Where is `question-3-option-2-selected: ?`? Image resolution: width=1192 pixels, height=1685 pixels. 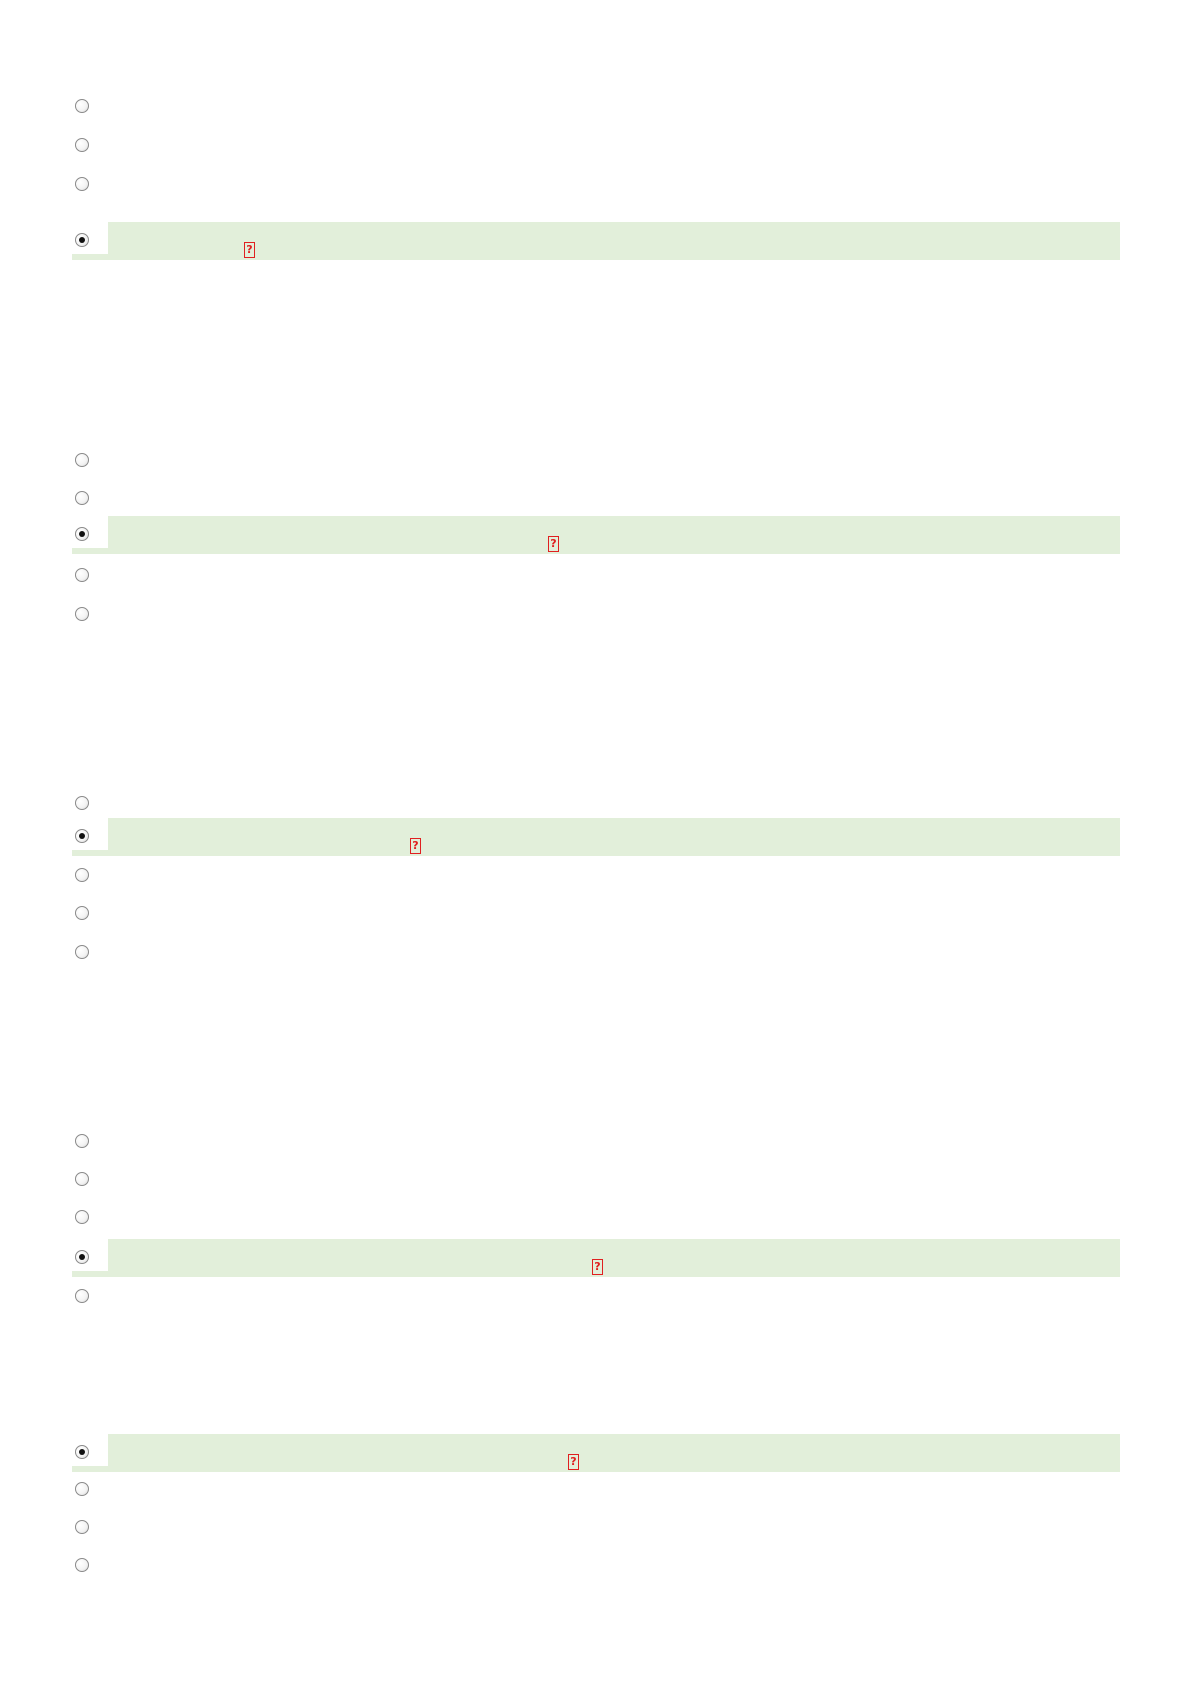
question-3-option-2-selected: ? is located at coordinates (596, 837).